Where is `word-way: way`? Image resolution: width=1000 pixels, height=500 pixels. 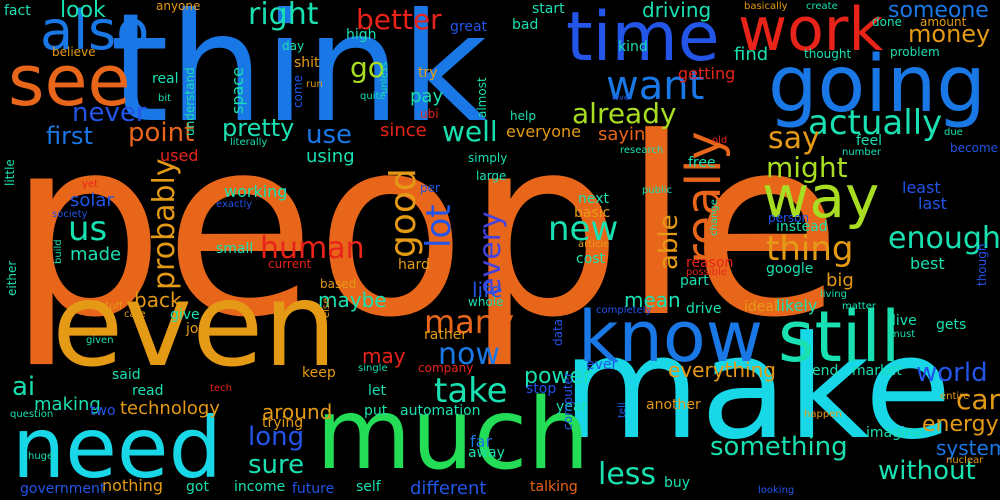 word-way: way is located at coordinates (821, 197).